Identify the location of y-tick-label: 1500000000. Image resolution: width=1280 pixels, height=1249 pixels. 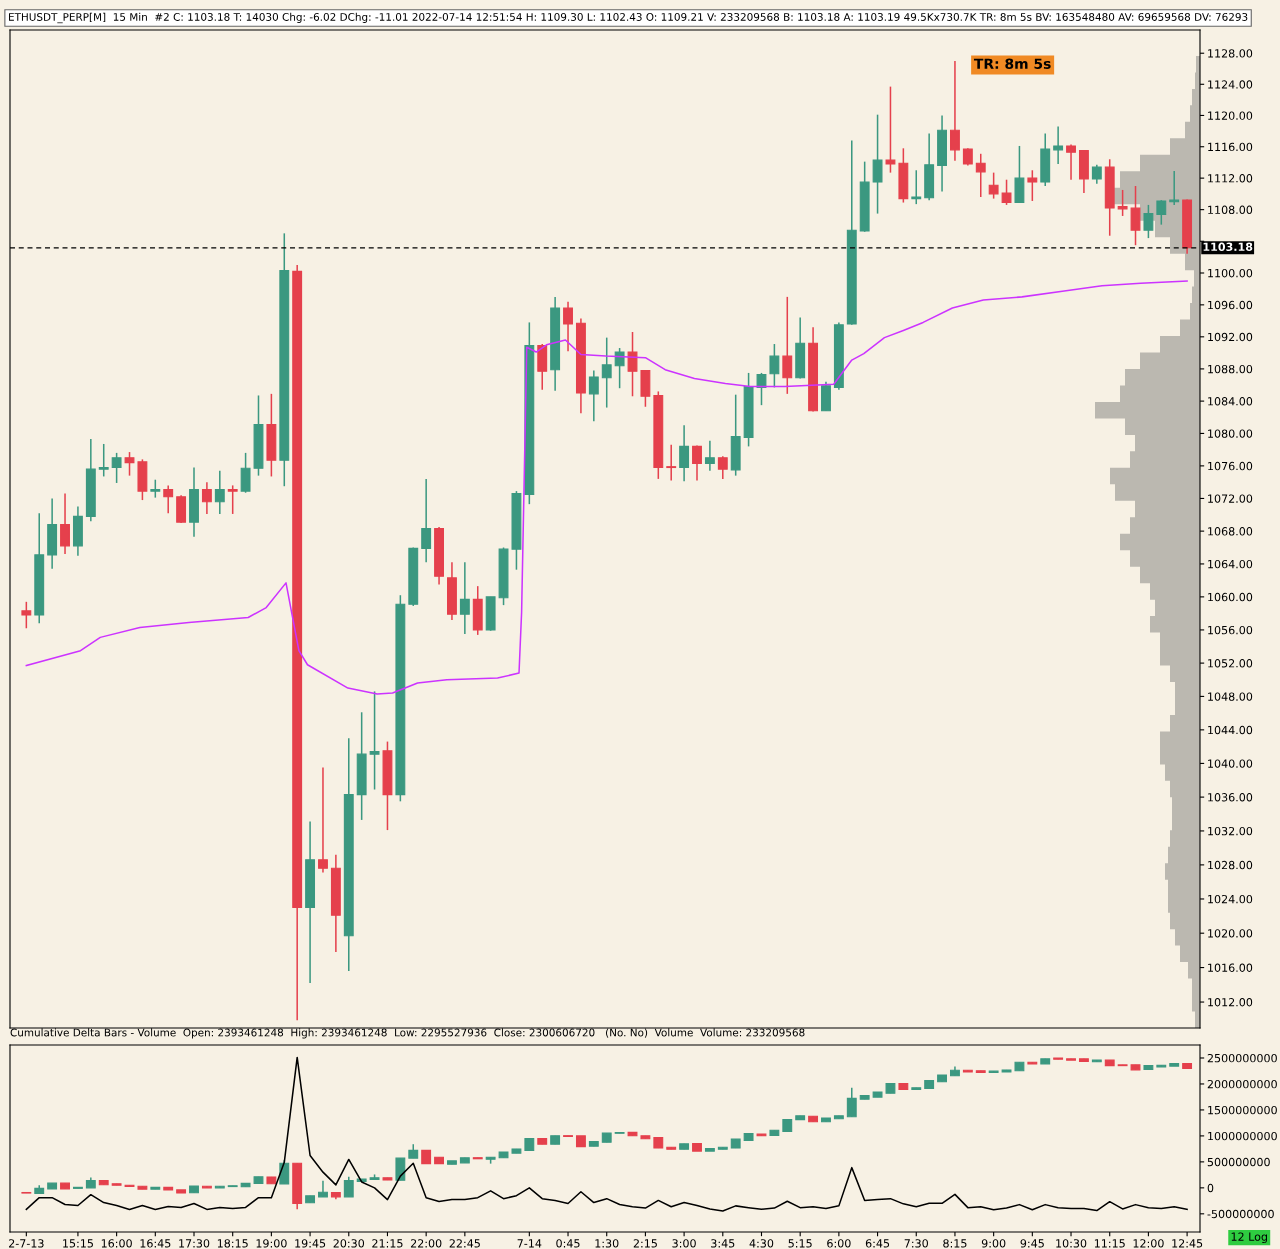
(1242, 1110).